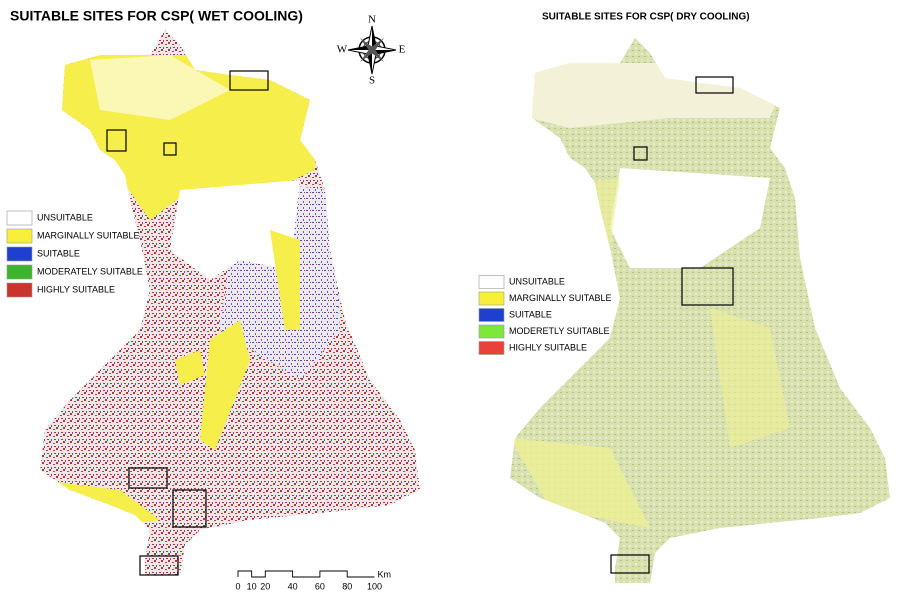  What do you see at coordinates (402, 50) in the screenshot?
I see `compass-label: E` at bounding box center [402, 50].